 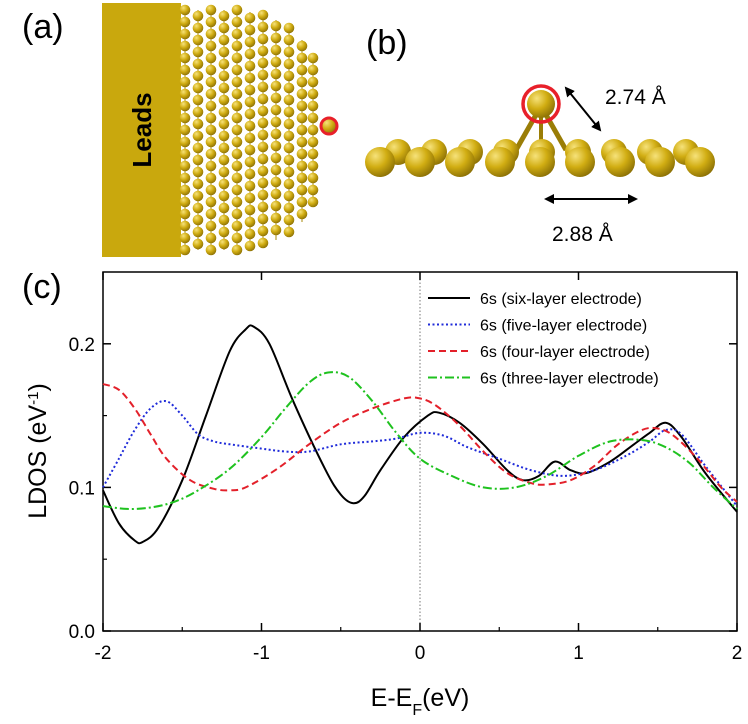 What do you see at coordinates (578, 653) in the screenshot?
I see `x-tick-label: 1` at bounding box center [578, 653].